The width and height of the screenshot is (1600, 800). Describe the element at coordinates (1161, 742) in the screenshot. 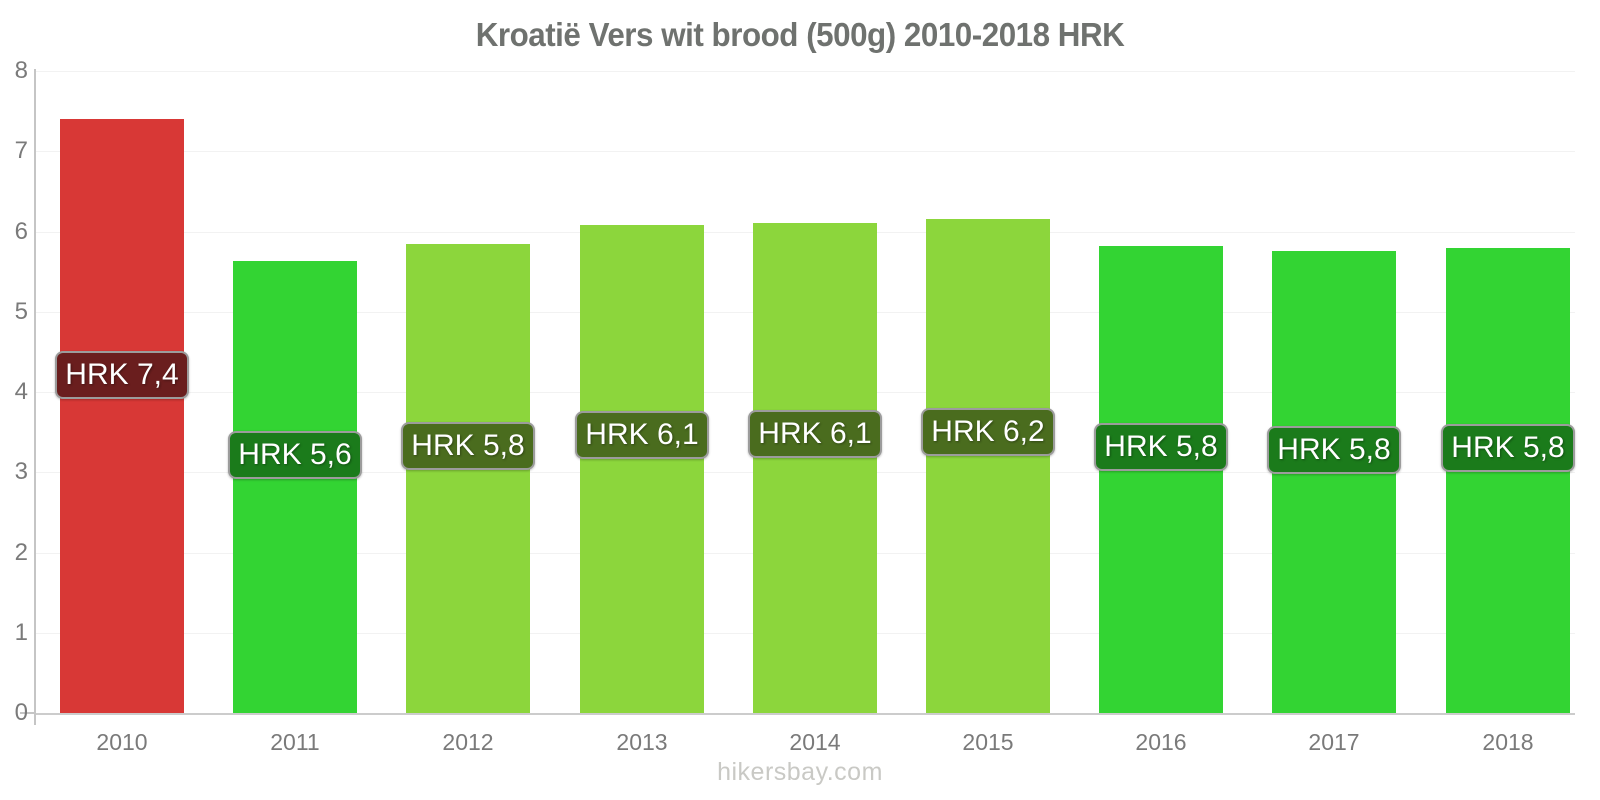

I see `x-tick-label-2016: 2016` at that location.